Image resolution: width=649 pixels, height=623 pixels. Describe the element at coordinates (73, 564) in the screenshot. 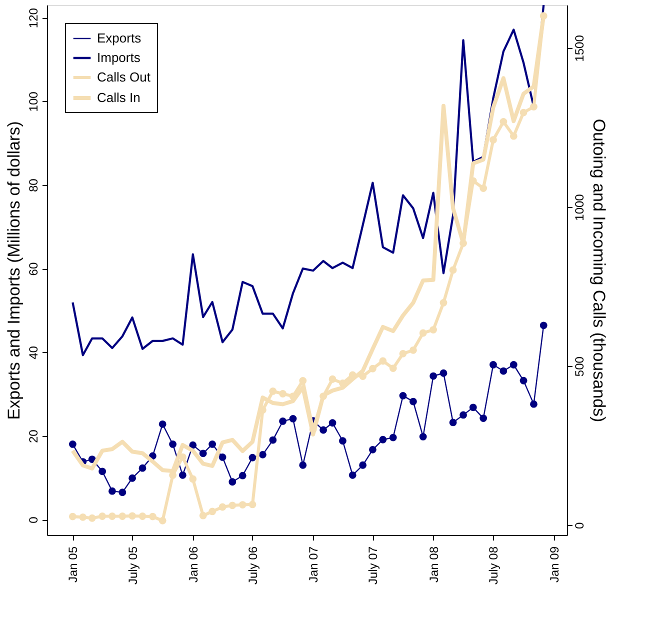

I see `x-tick-label: Jan 05` at that location.